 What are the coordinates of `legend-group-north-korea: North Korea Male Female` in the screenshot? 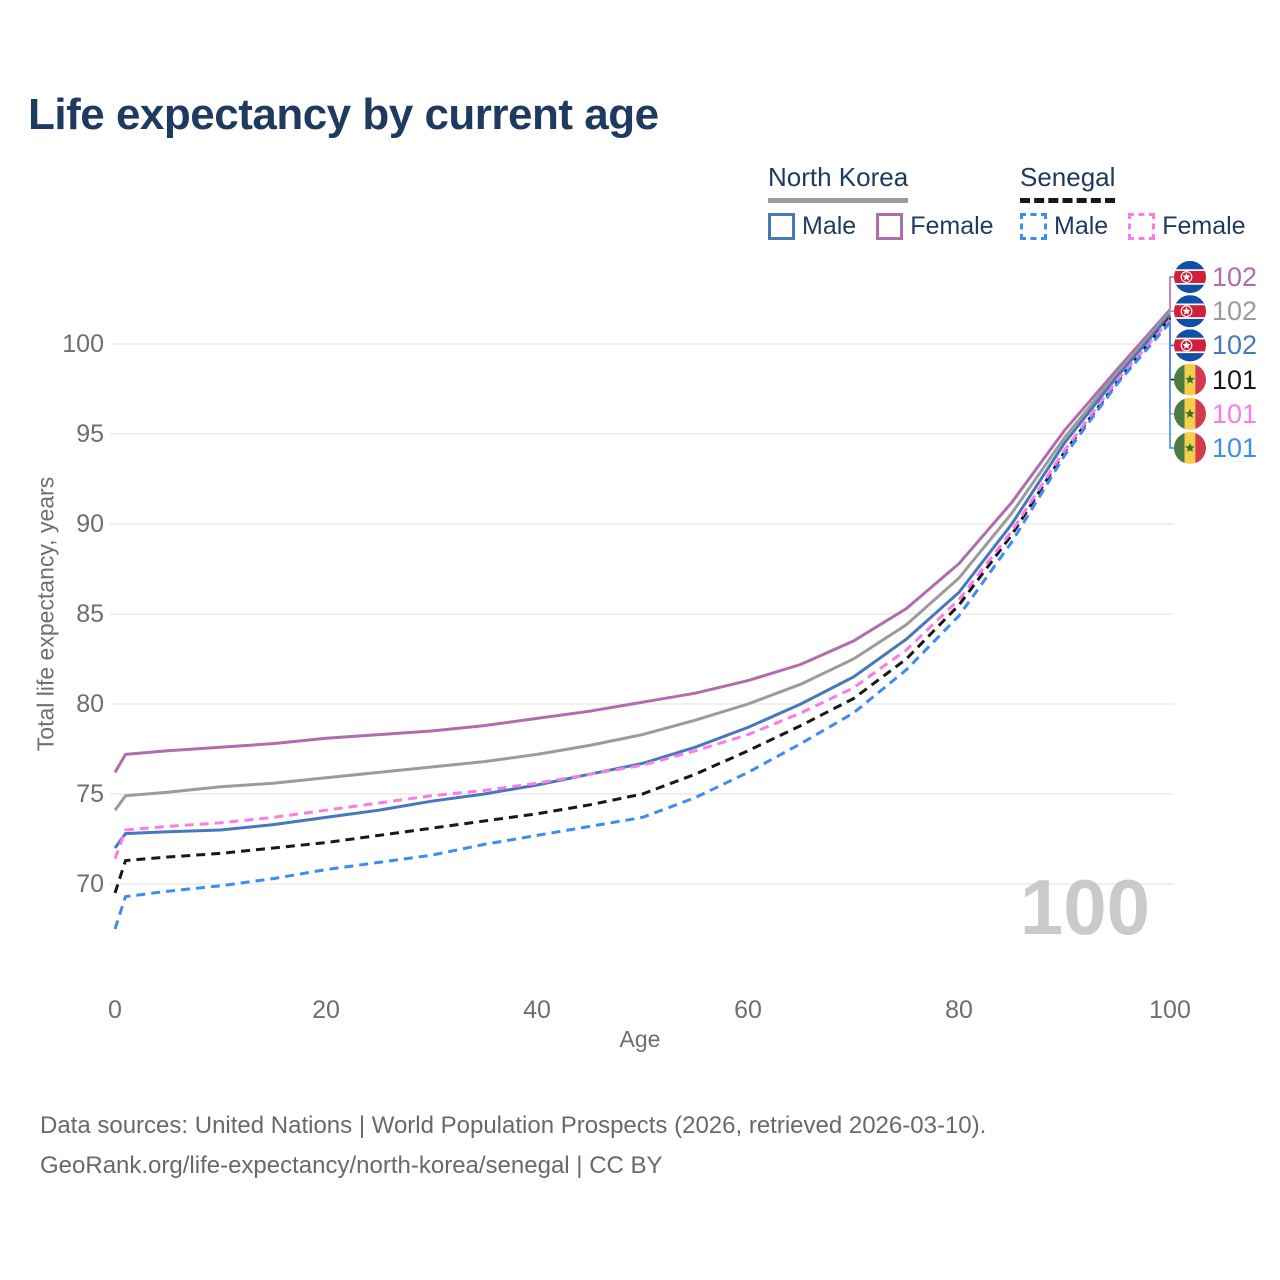 It's located at (881, 201).